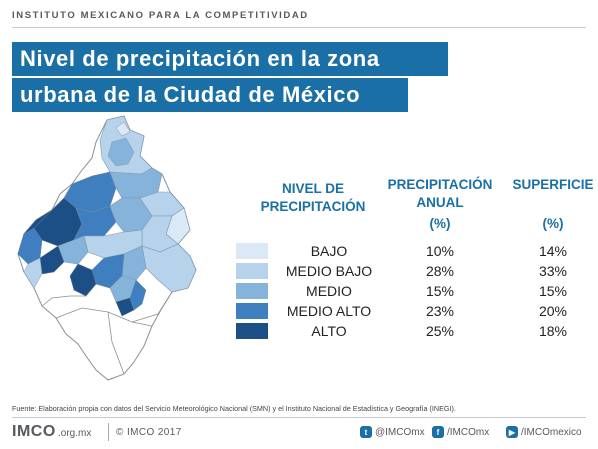 This screenshot has height=449, width=598. I want to click on precip-value: 10%, so click(440, 251).